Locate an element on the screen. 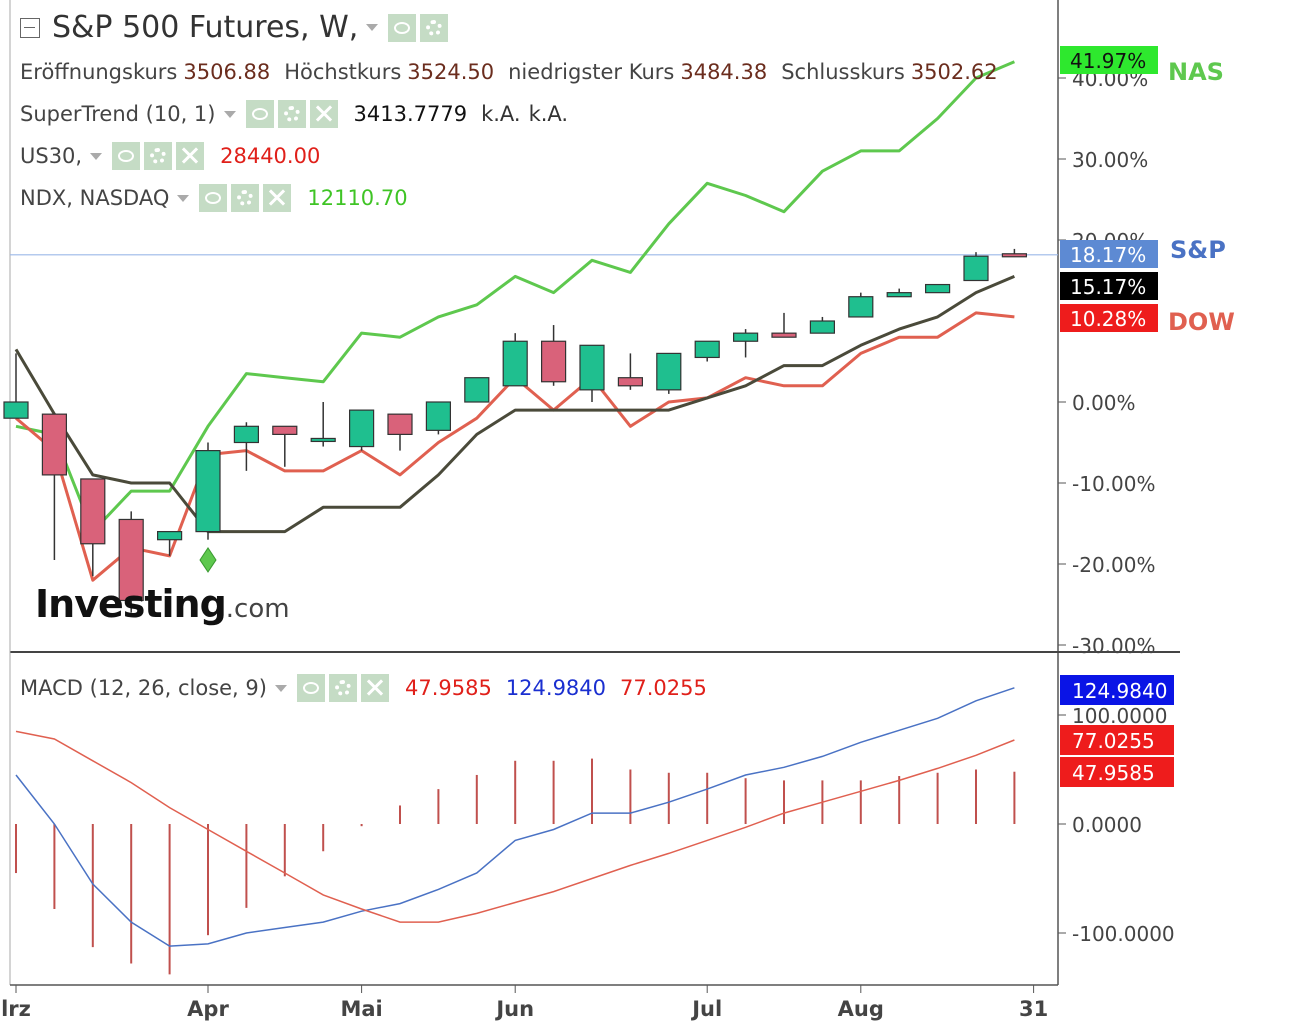 This screenshot has height=1022, width=1301. supertrend-value-2: k.A. is located at coordinates (501, 114).